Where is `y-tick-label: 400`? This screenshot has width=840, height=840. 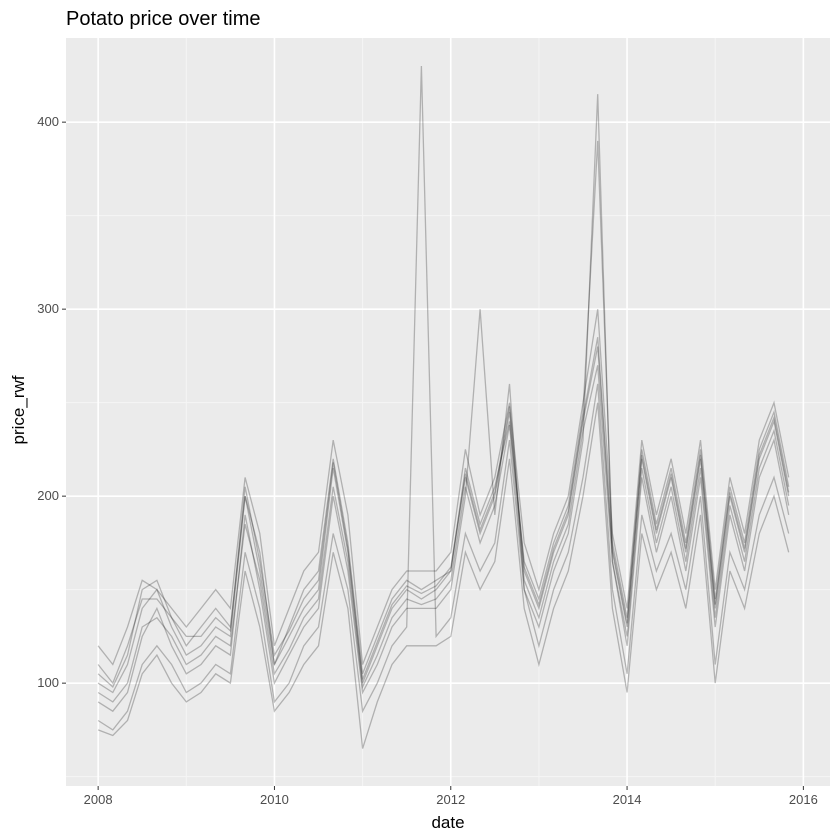 y-tick-label: 400 is located at coordinates (48, 121).